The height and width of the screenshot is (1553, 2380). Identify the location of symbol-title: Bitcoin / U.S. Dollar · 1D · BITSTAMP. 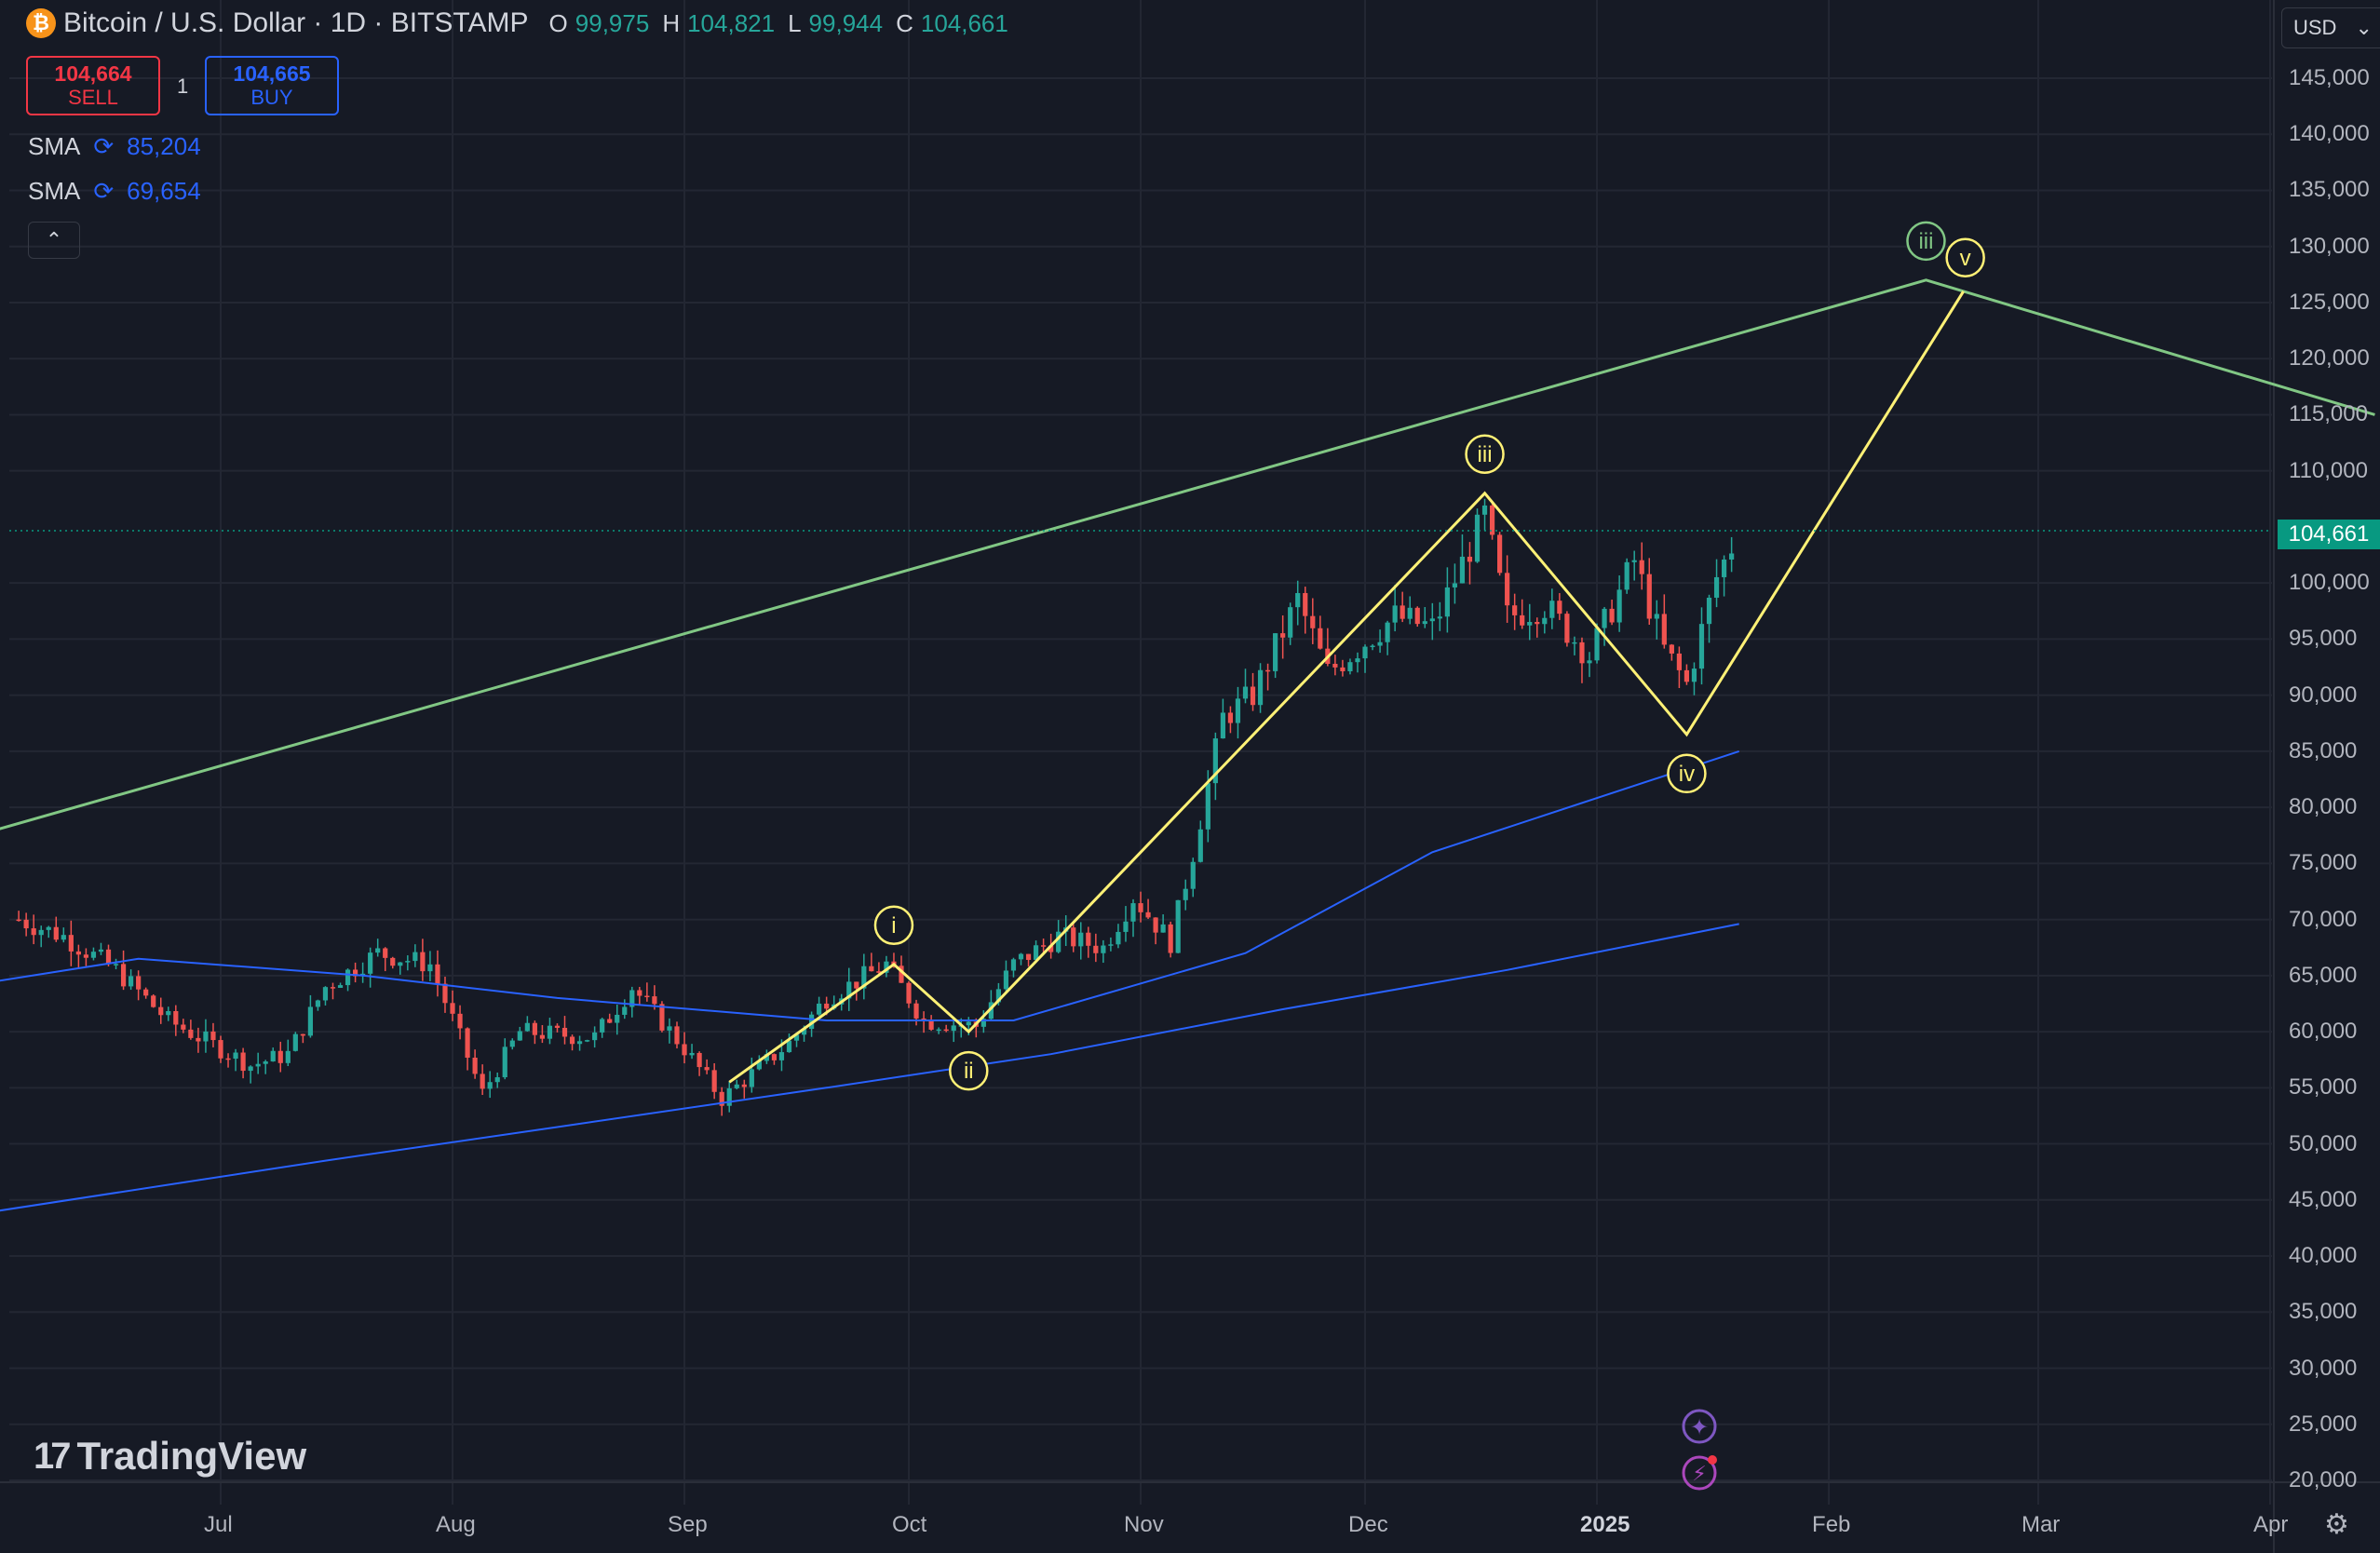
(296, 22).